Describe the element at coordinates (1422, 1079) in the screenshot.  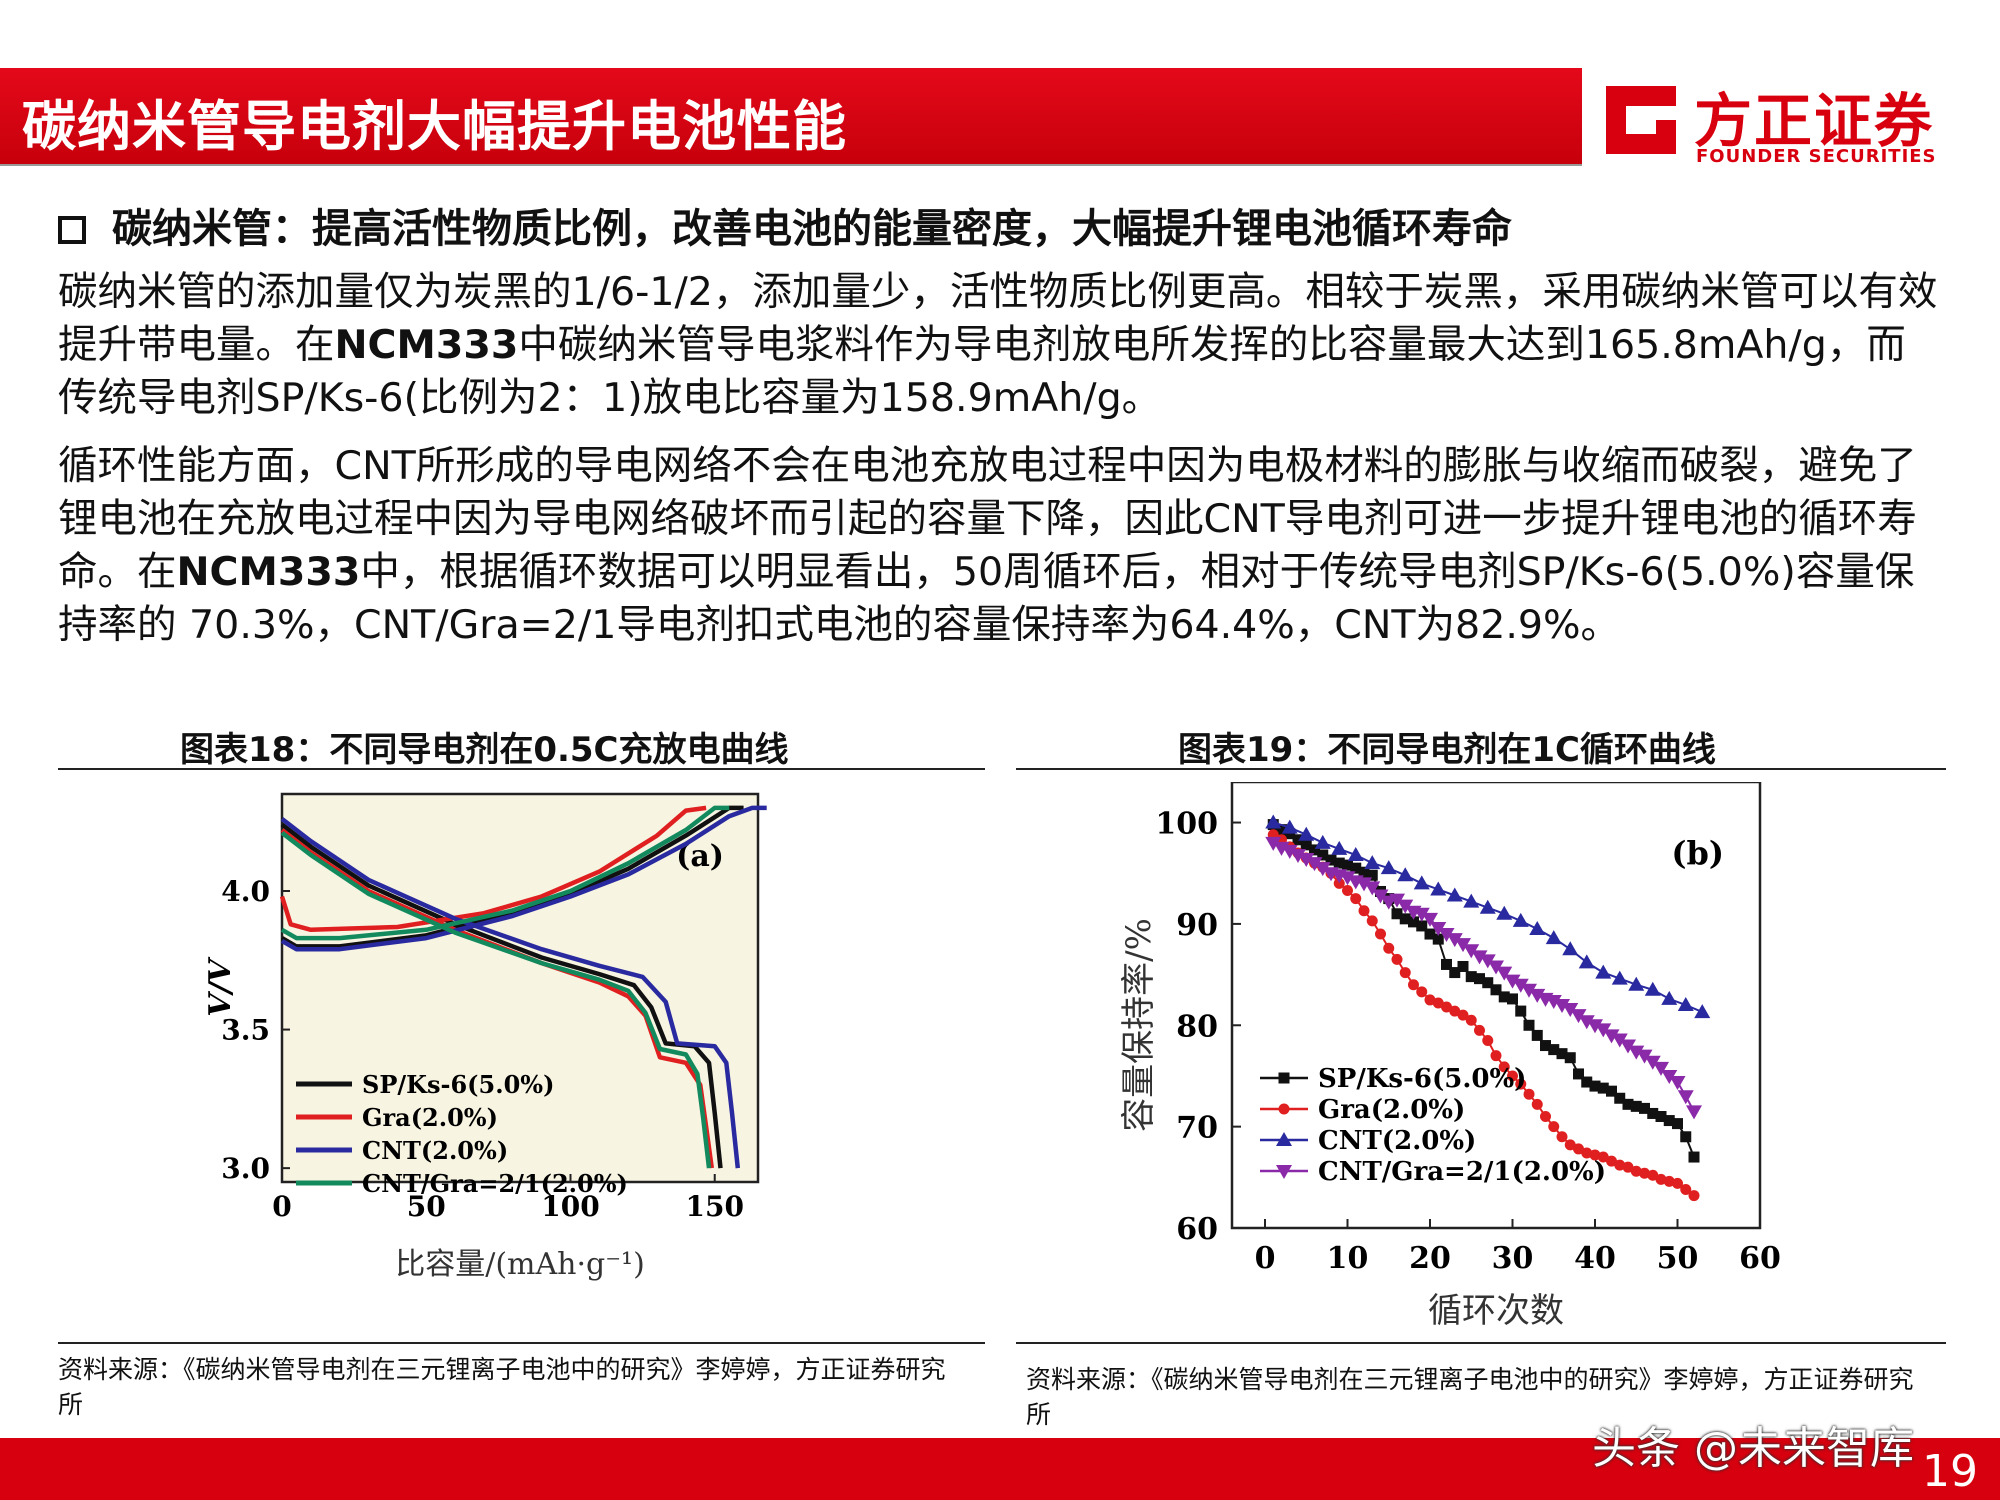
I see `legend-label: SP/Ks-6(5.0%)` at that location.